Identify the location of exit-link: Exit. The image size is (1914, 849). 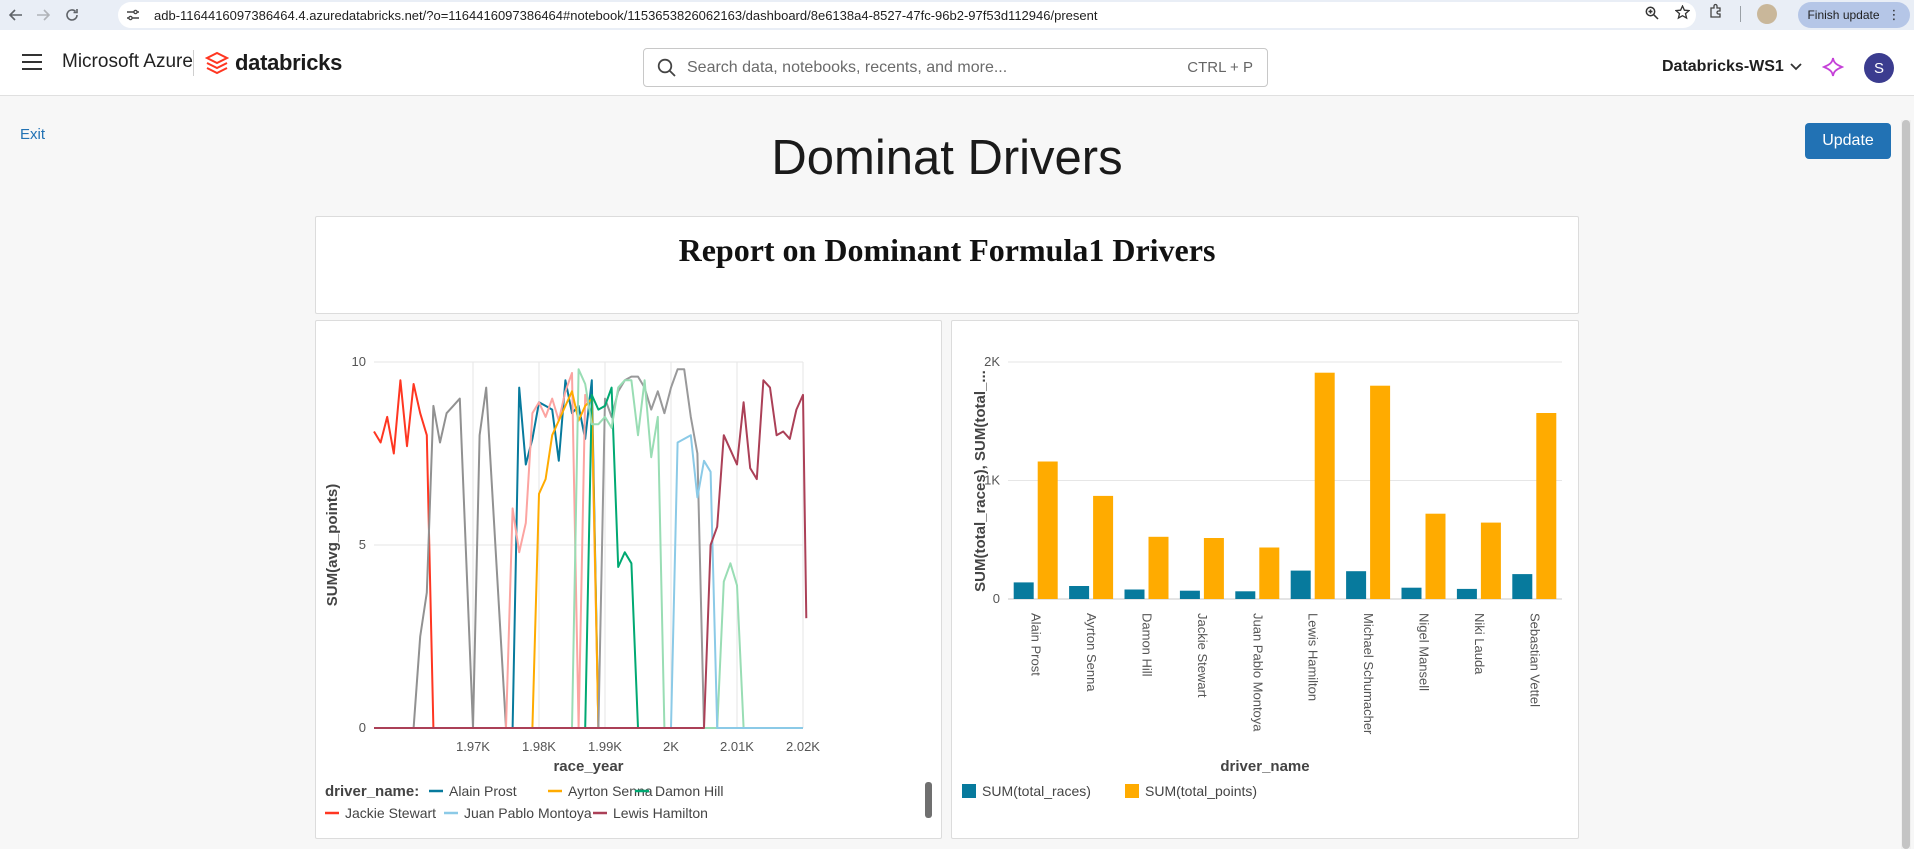
(33, 134).